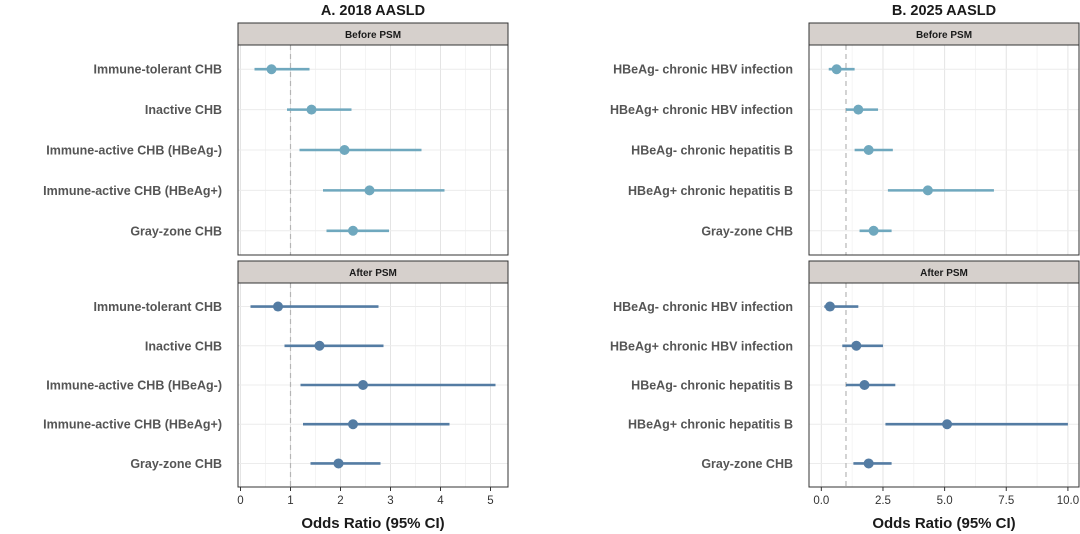 The height and width of the screenshot is (534, 1080). Describe the element at coordinates (945, 501) in the screenshot. I see `x-tick-label: 5.0` at that location.